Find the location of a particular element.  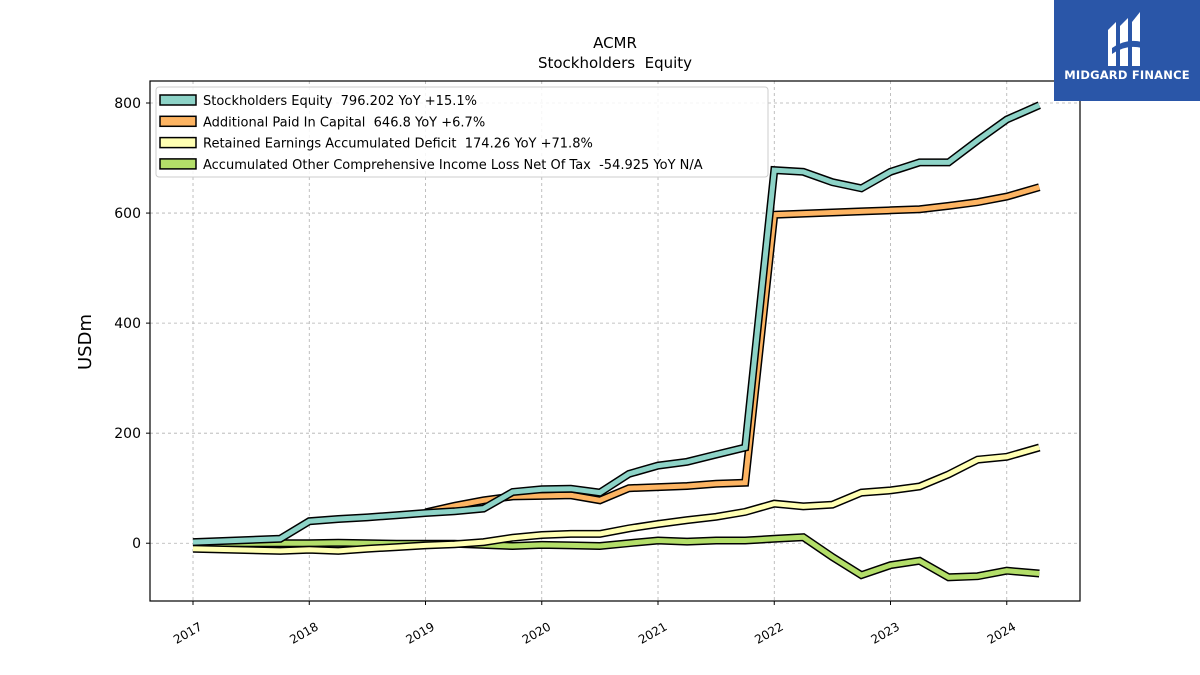

x-tick-label: 2020 is located at coordinates (536, 632).